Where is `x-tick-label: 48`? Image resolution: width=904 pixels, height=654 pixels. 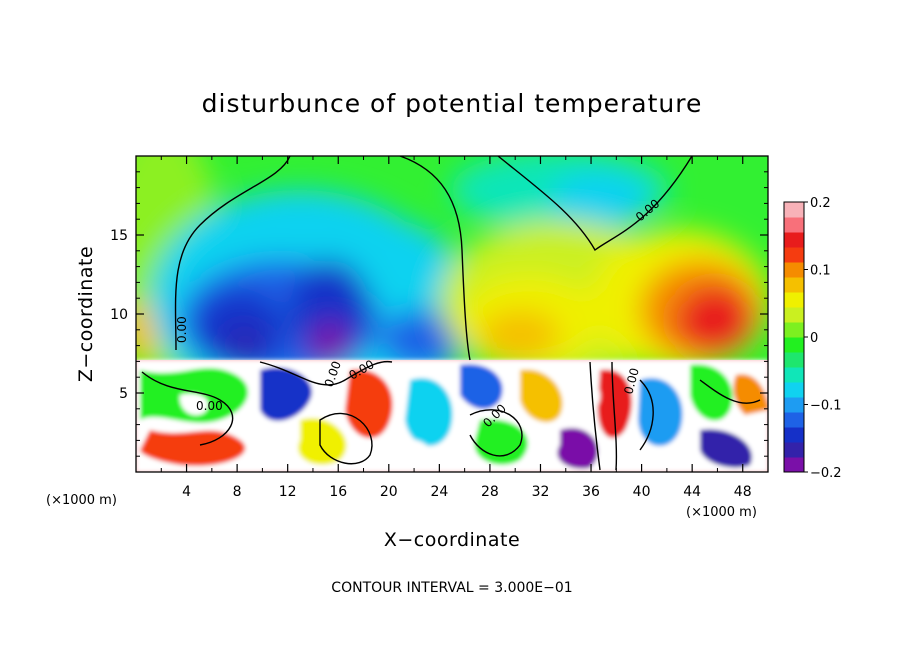 x-tick-label: 48 is located at coordinates (743, 492).